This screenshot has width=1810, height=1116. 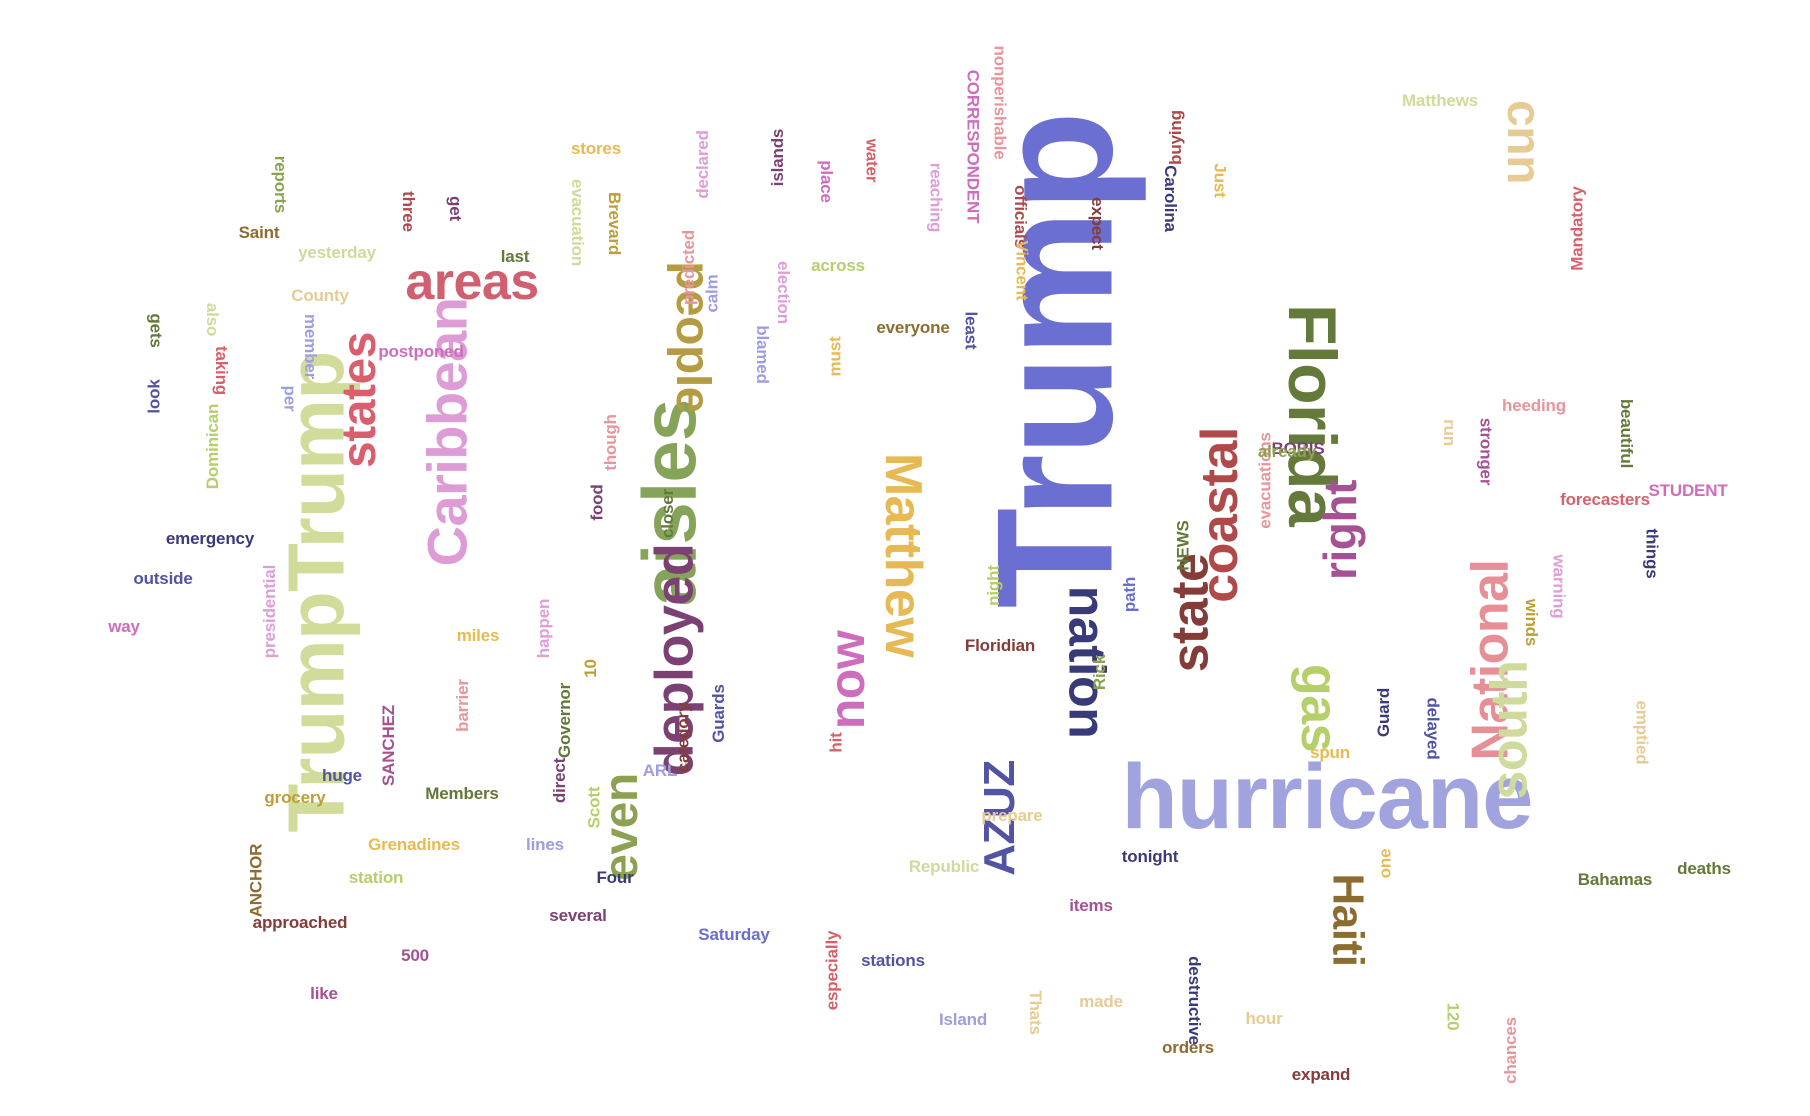 I want to click on word: Rick, so click(x=1100, y=672).